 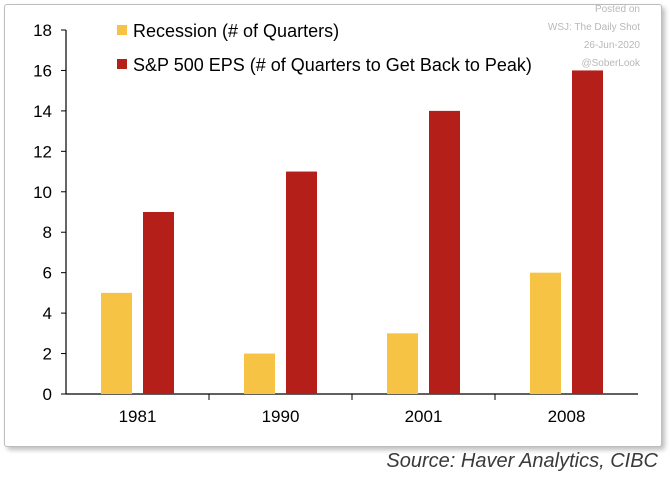 I want to click on y-tick-label: 12, so click(x=42, y=151).